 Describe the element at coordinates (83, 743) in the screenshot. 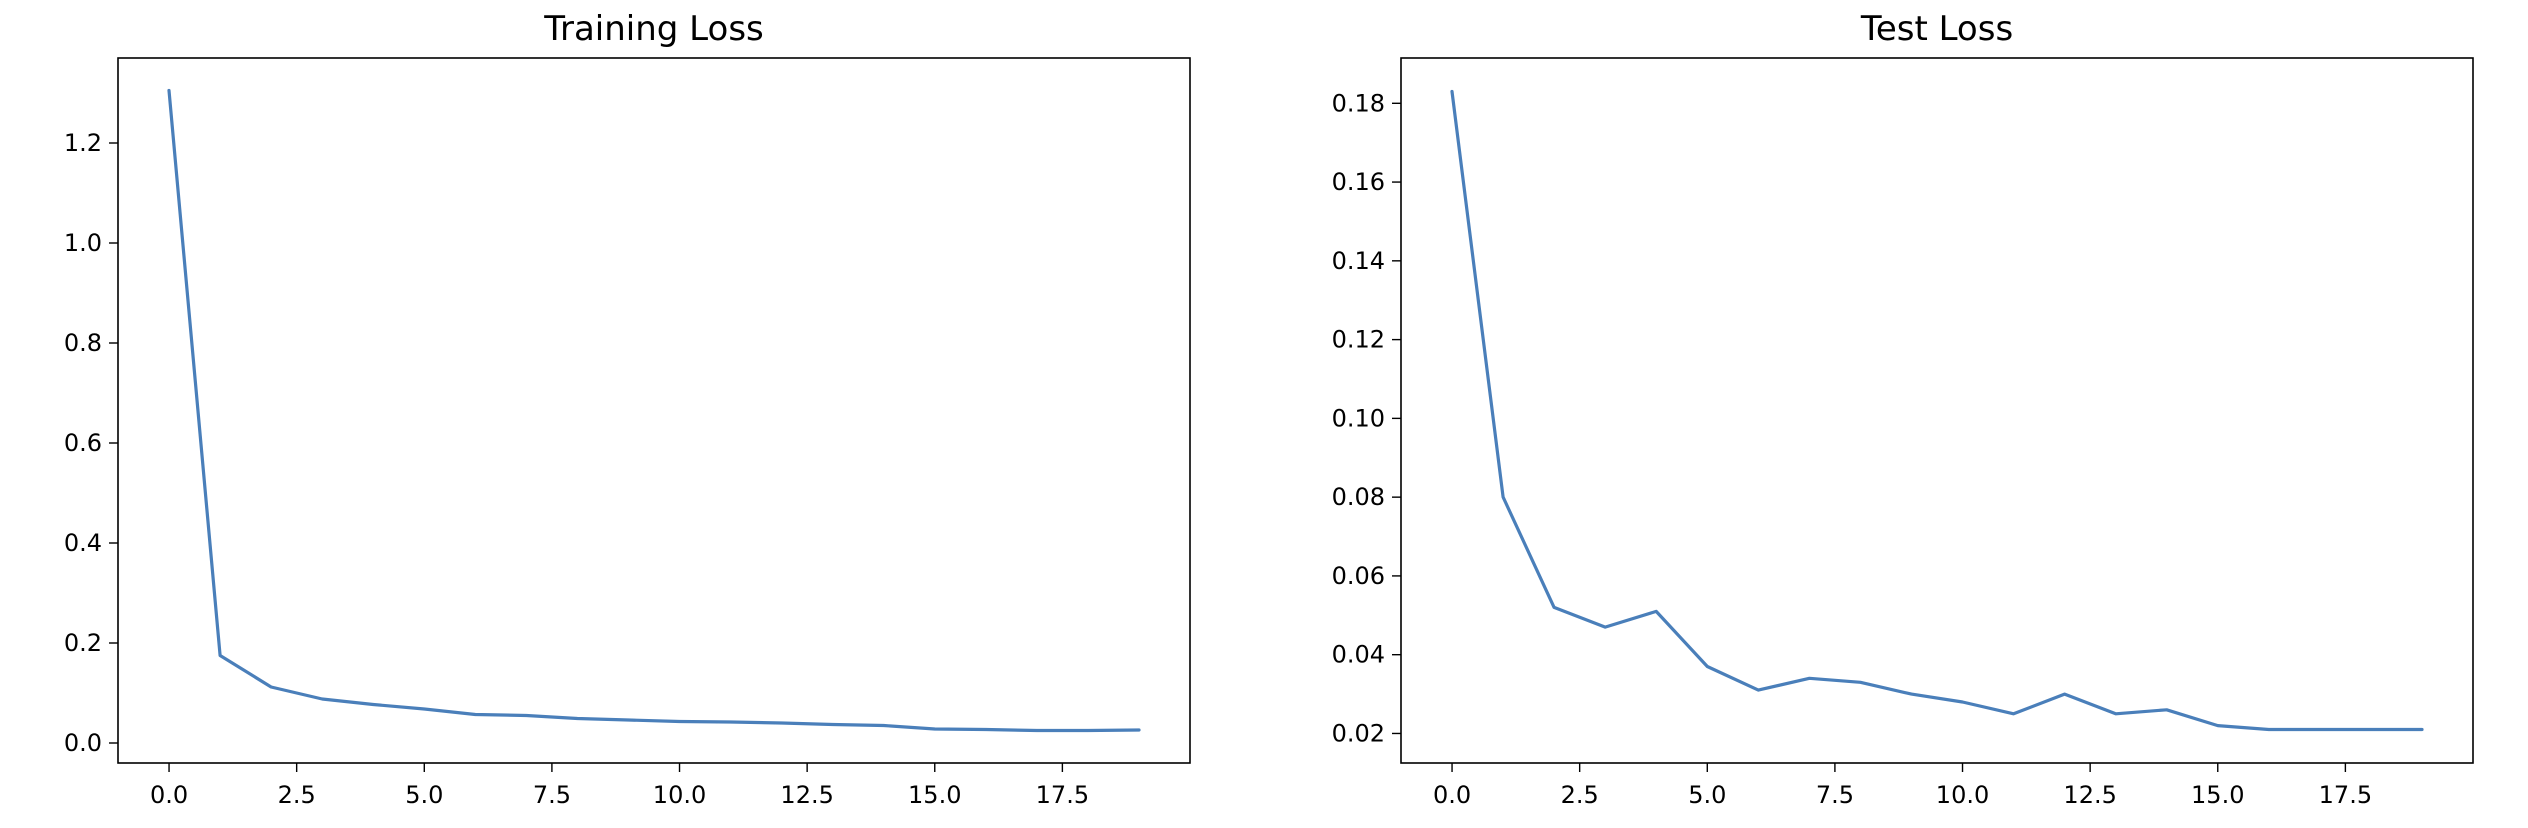

I see `y-tick-label: 0.0` at that location.